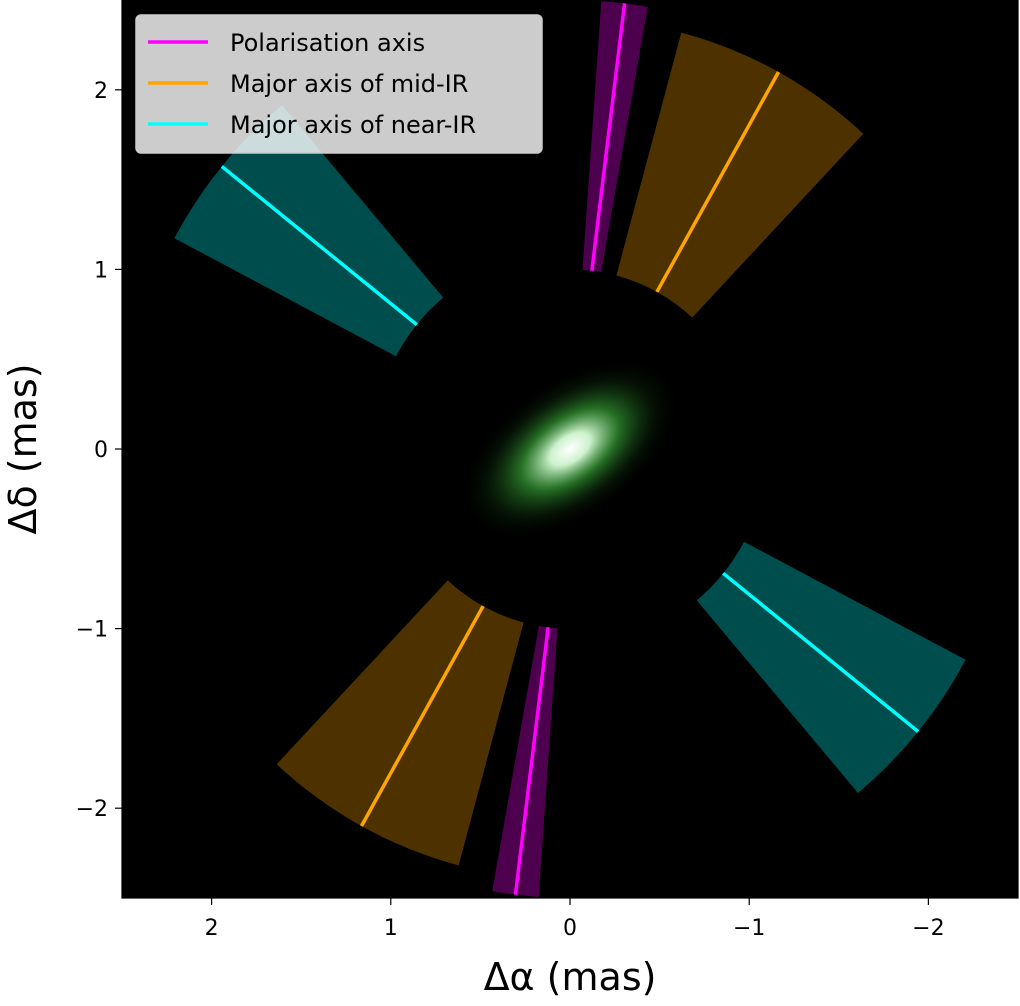  Describe the element at coordinates (212, 928) in the screenshot. I see `x-tick-label: 2` at that location.